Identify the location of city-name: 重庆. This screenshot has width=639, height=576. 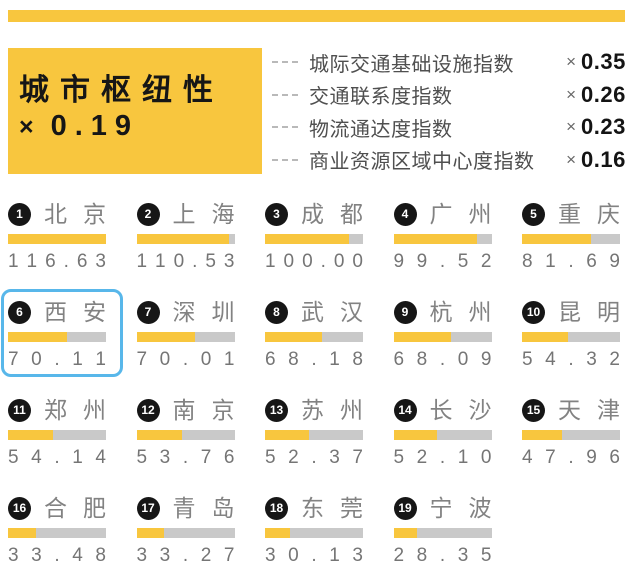
(589, 213).